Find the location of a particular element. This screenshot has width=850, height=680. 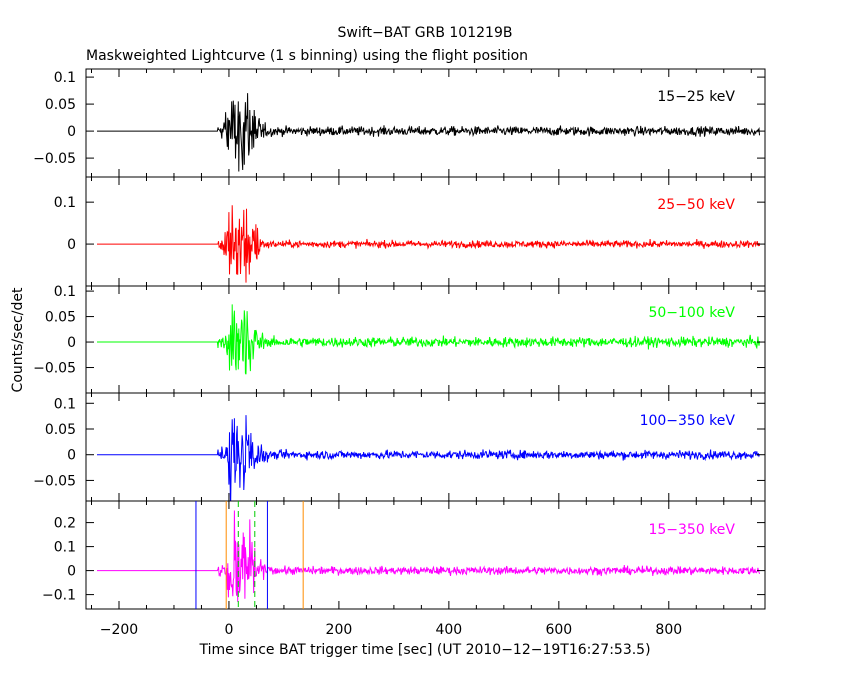

x-tick-label: 400 is located at coordinates (448, 630).